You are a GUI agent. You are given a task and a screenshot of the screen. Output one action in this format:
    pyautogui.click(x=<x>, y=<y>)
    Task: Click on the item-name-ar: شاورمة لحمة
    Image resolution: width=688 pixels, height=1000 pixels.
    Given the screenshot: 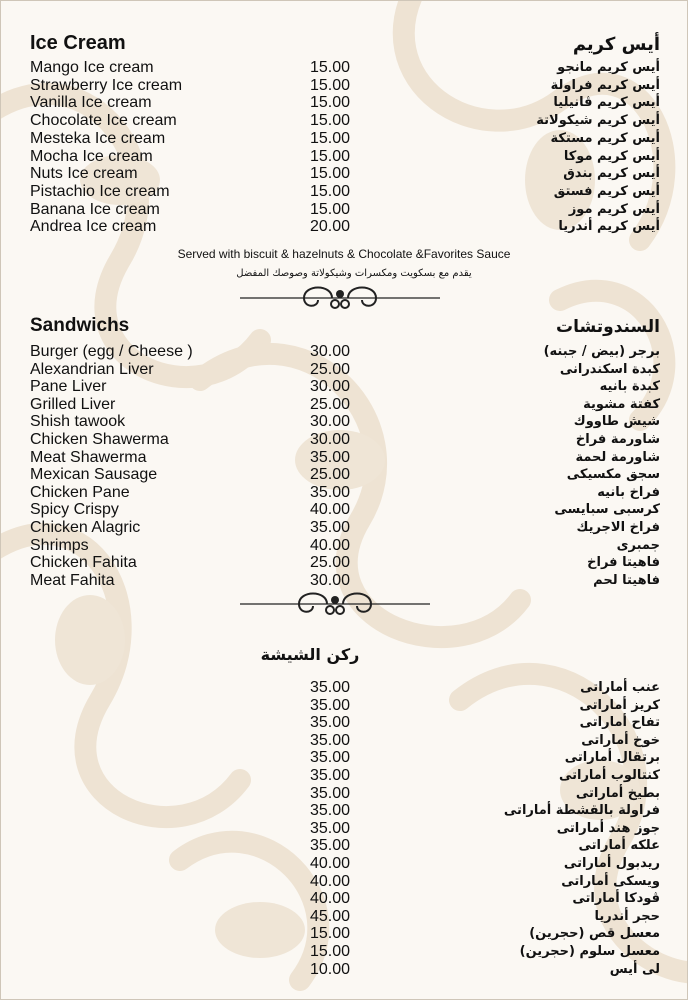 What is the action you would take?
    pyautogui.click(x=617, y=457)
    